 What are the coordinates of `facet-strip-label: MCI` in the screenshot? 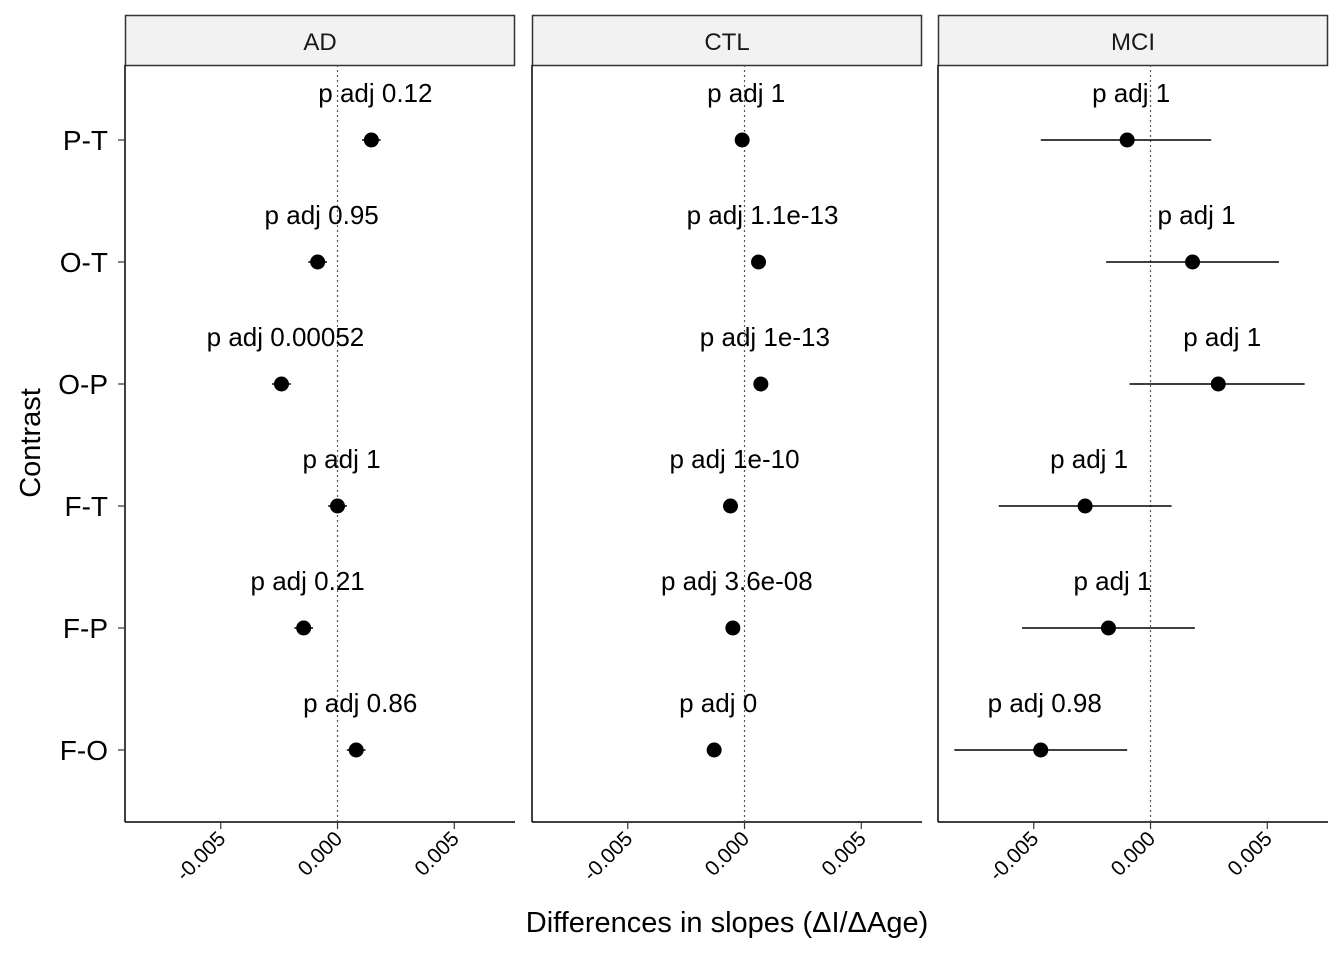 It's located at (1133, 42).